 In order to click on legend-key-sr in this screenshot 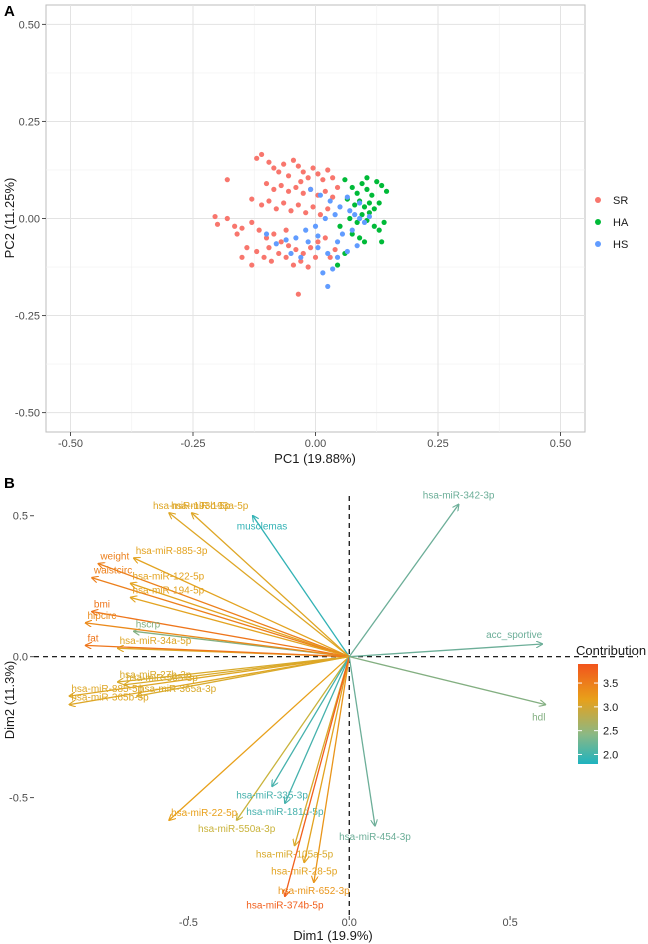, I will do `click(598, 200)`.